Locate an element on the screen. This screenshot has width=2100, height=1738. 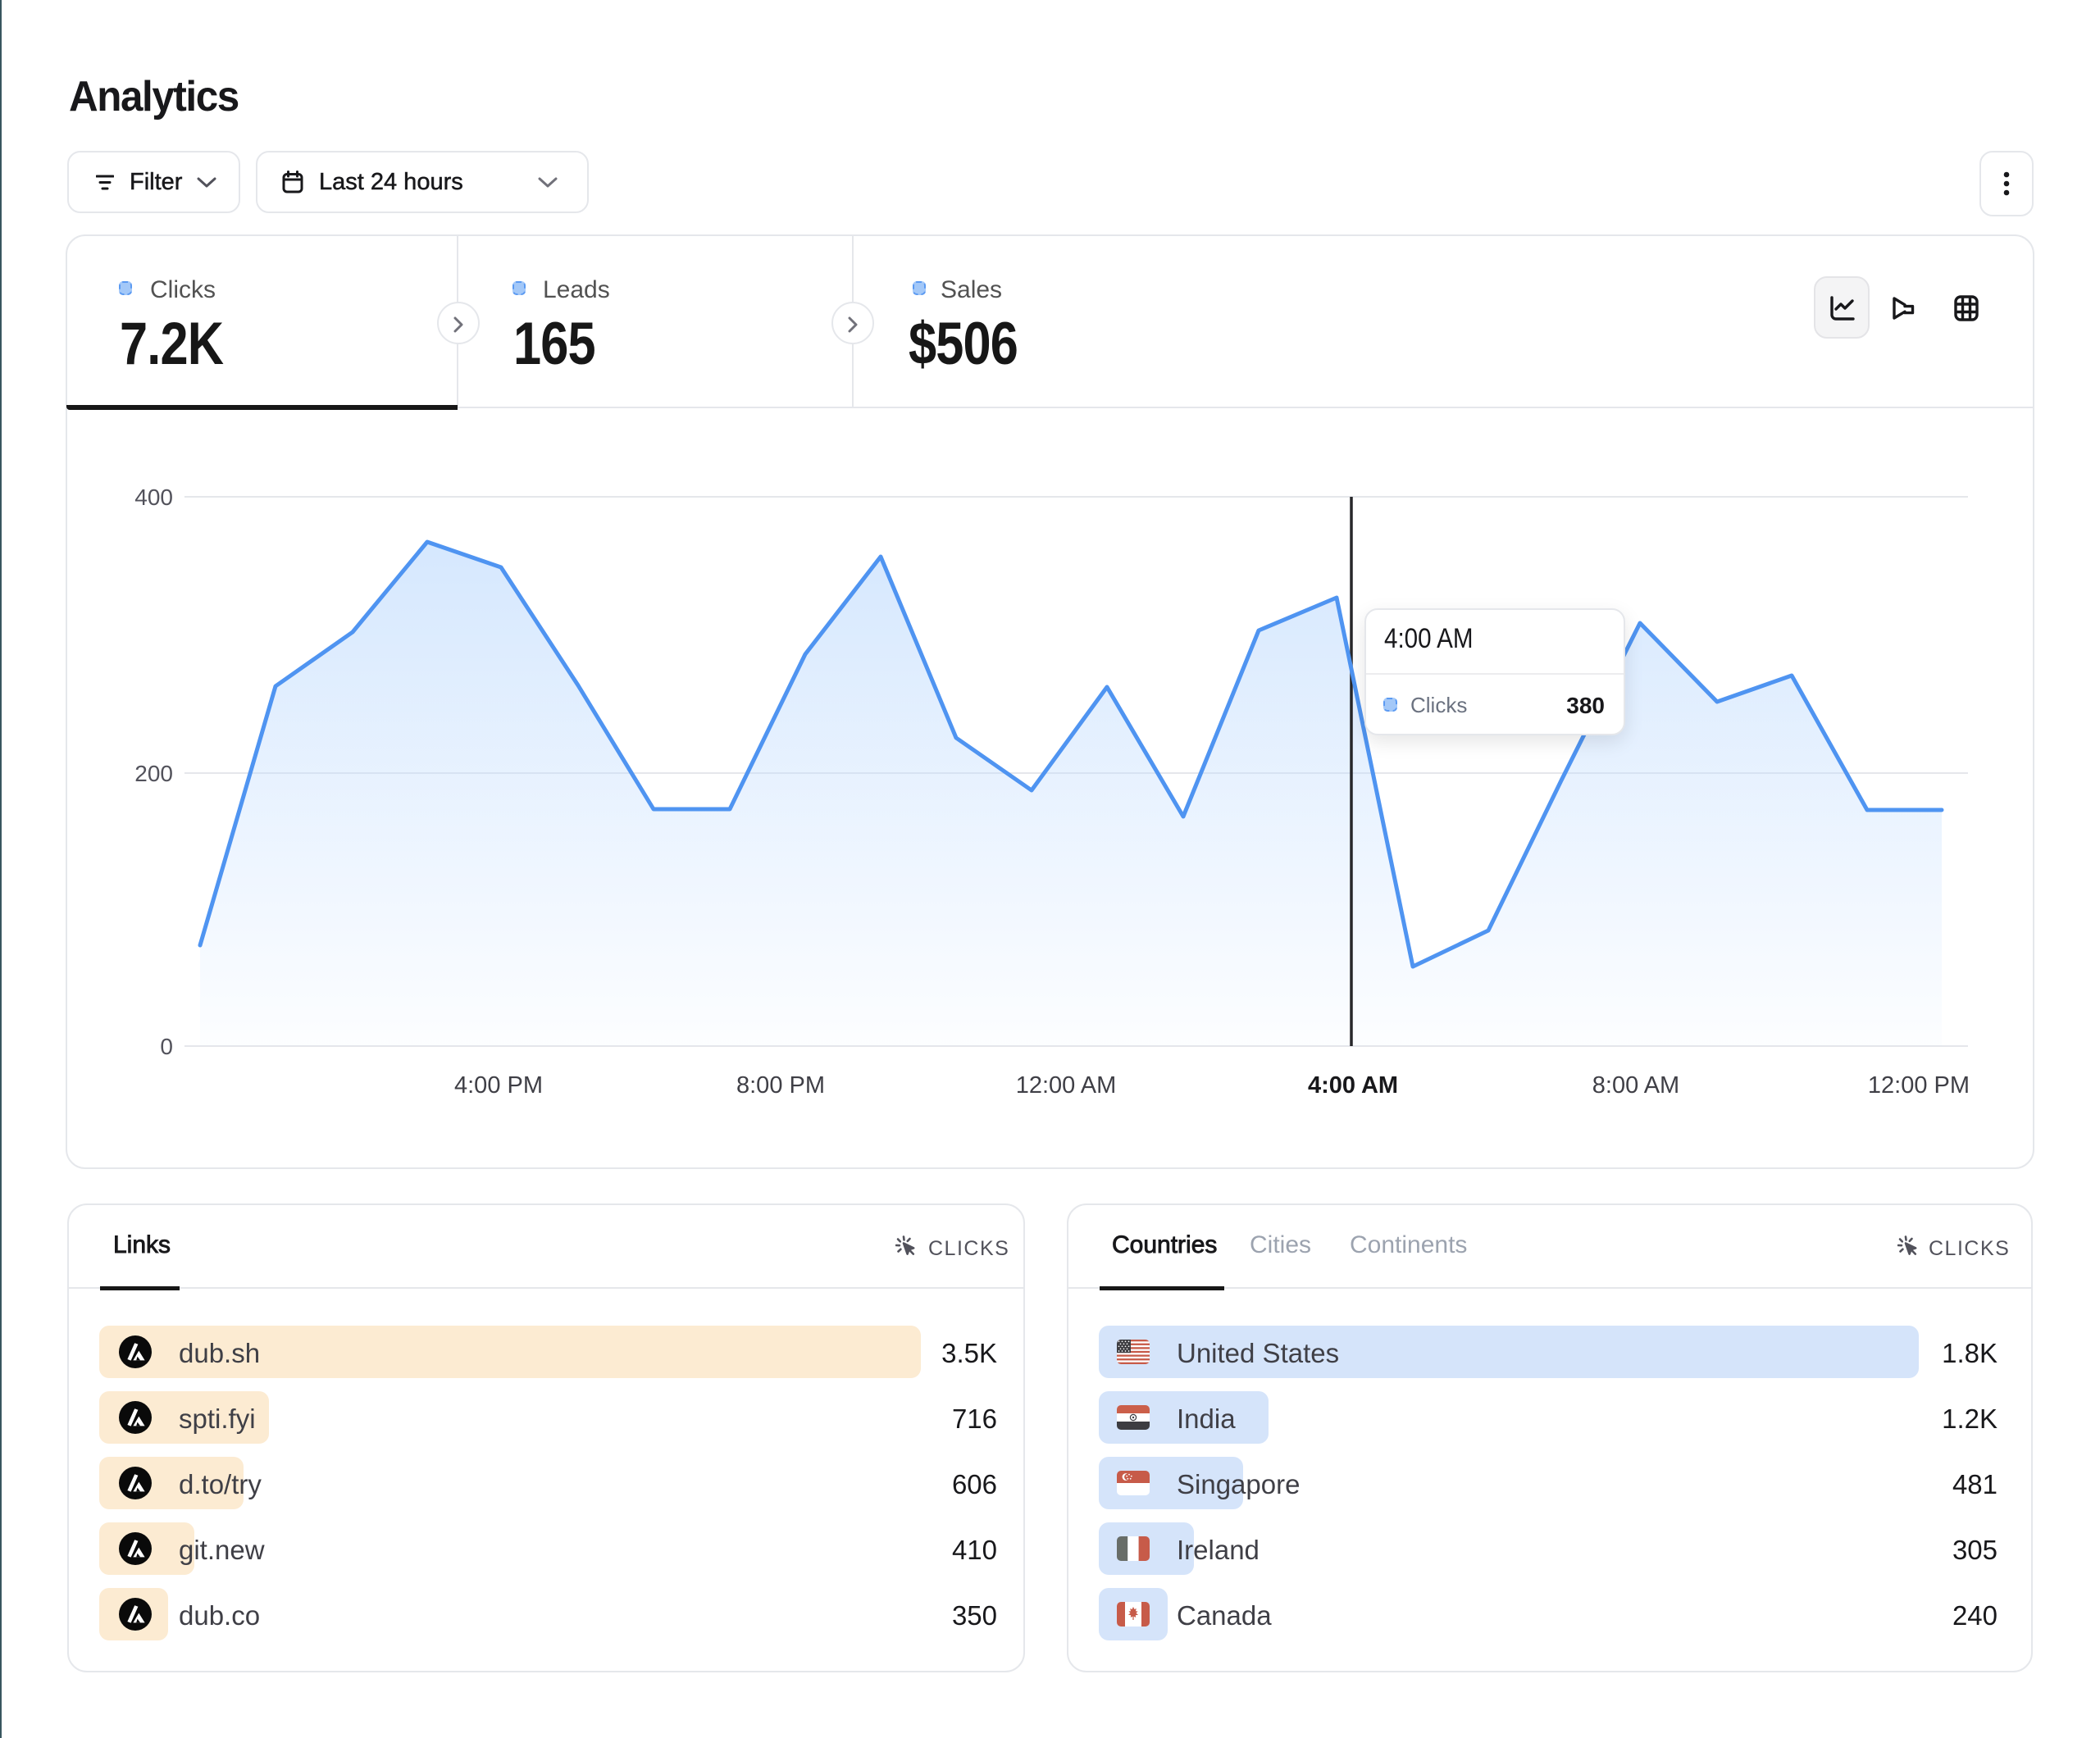
svg-text: 4:00 AM is located at coordinates (1353, 1085).